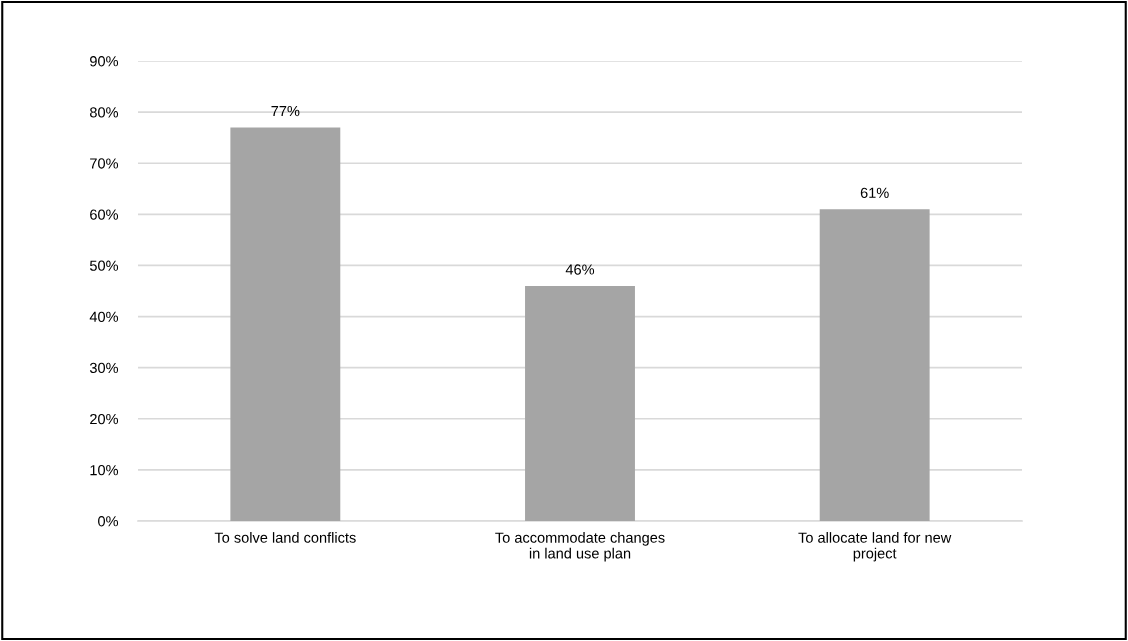  Describe the element at coordinates (104, 316) in the screenshot. I see `y-tick-label: 40%` at that location.